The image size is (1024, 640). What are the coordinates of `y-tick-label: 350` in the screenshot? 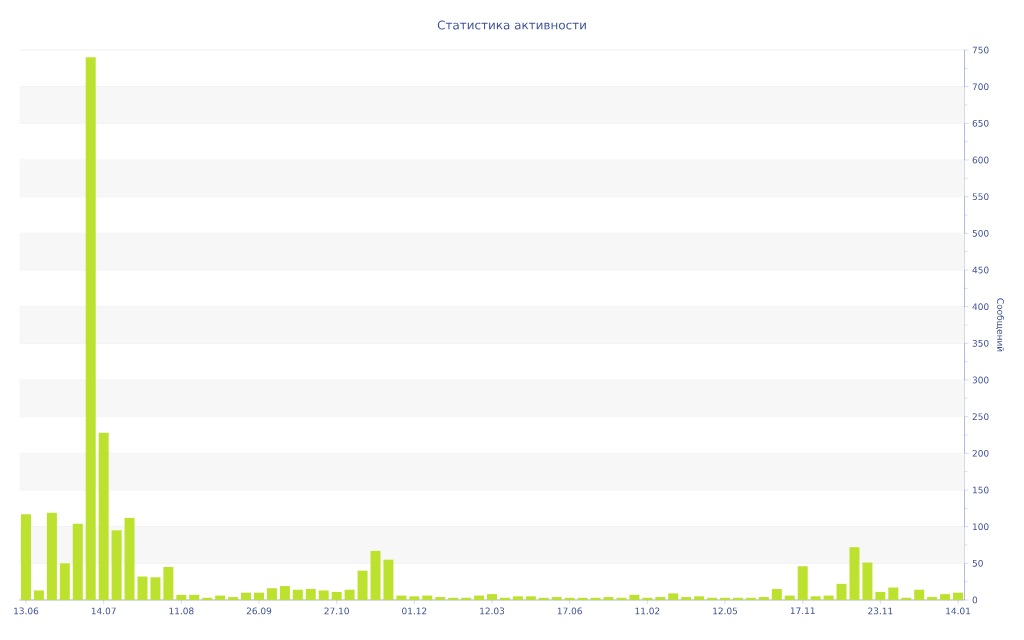 It's located at (980, 343).